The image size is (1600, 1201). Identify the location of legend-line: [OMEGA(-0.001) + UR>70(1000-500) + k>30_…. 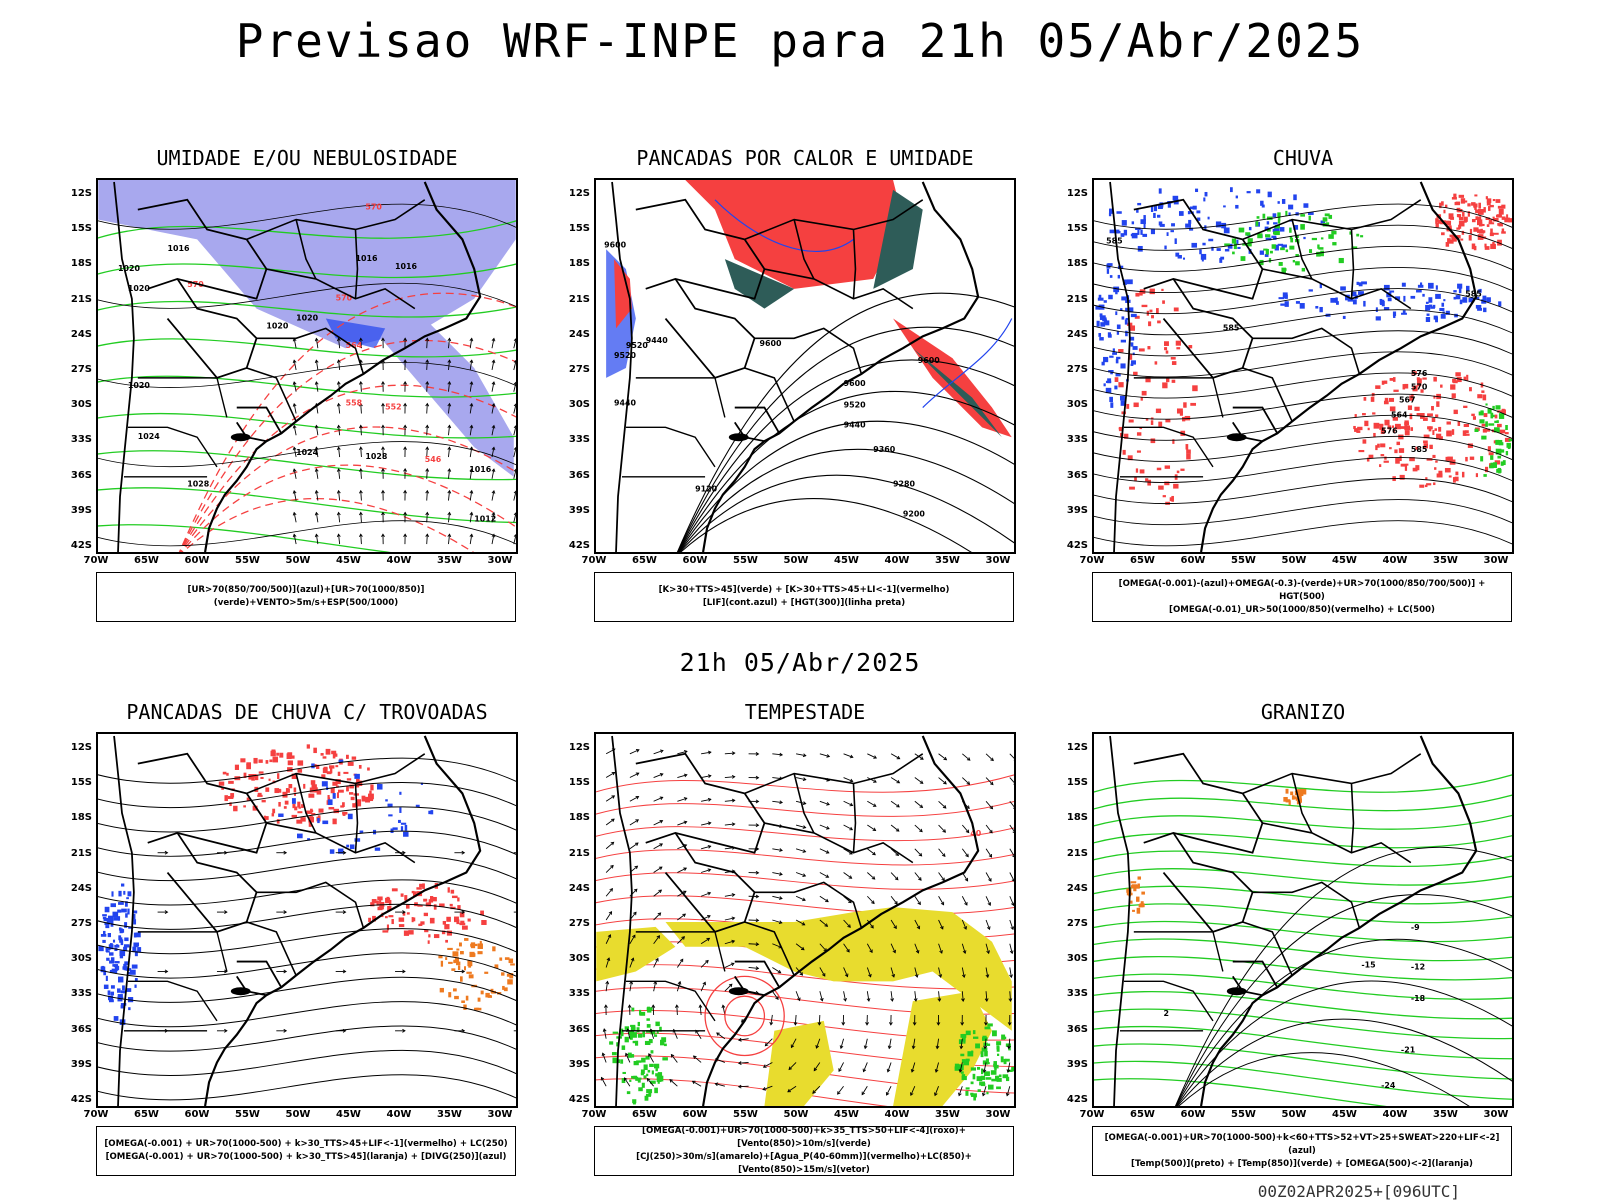
(306, 1144).